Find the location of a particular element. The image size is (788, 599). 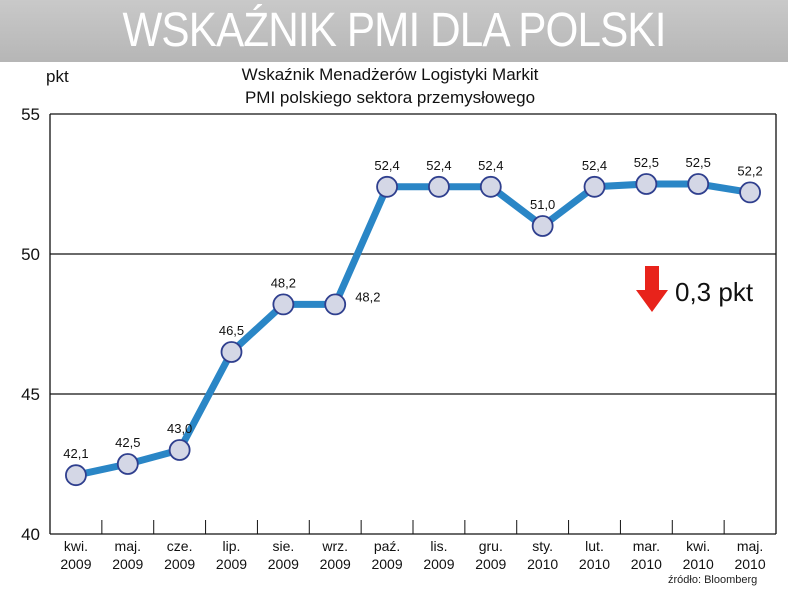

down-arrow-icon is located at coordinates (652, 292).